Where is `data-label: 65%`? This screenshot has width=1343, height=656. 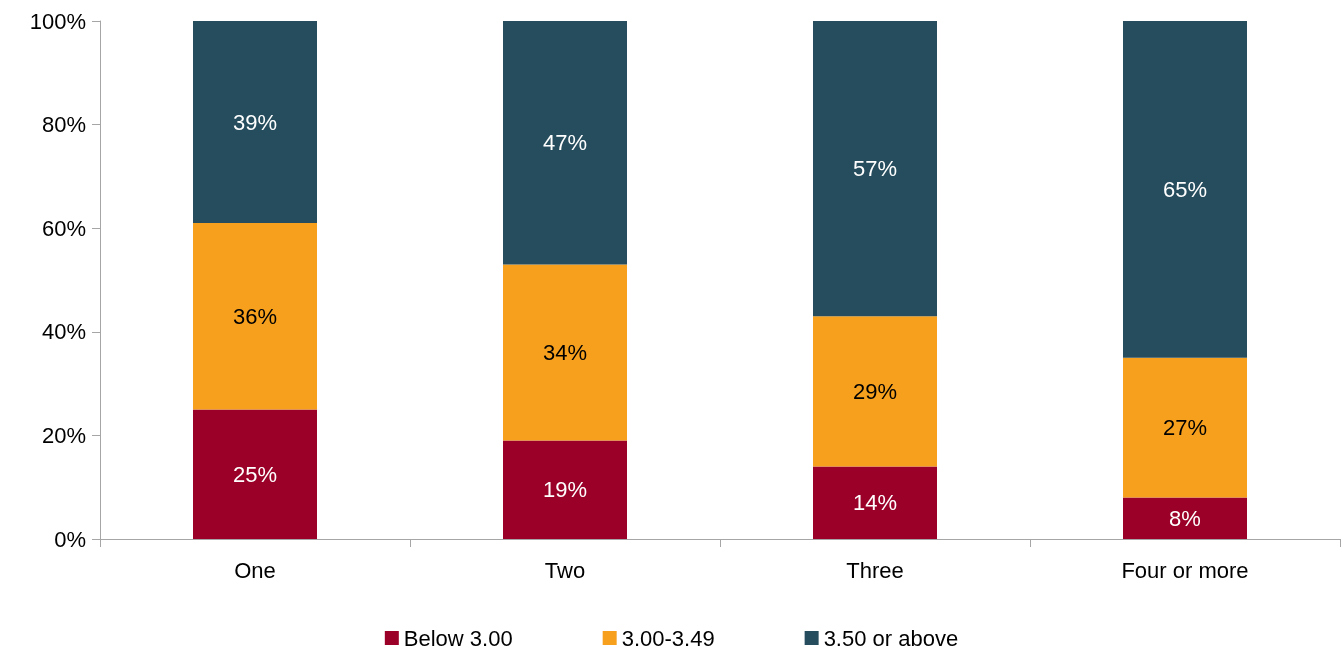
data-label: 65% is located at coordinates (1185, 189).